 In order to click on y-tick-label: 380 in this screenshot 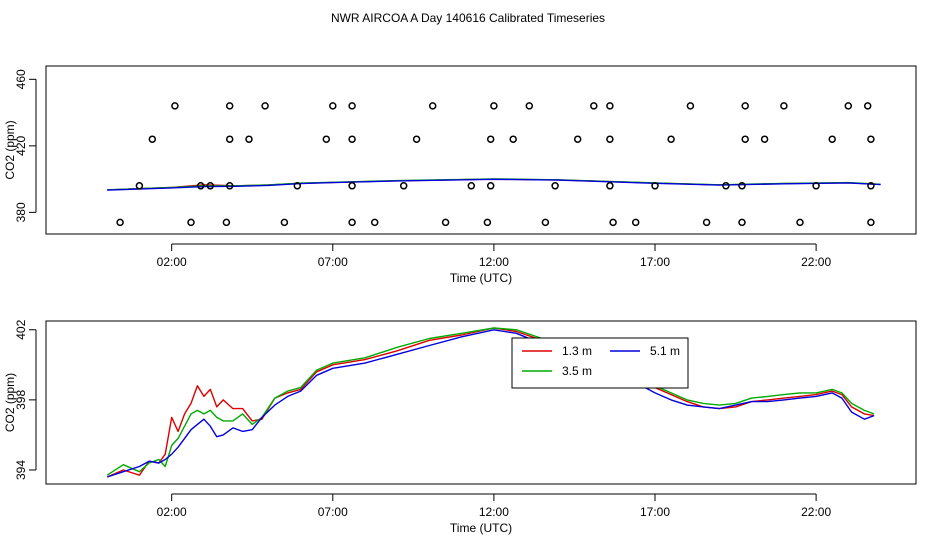, I will do `click(21, 212)`.